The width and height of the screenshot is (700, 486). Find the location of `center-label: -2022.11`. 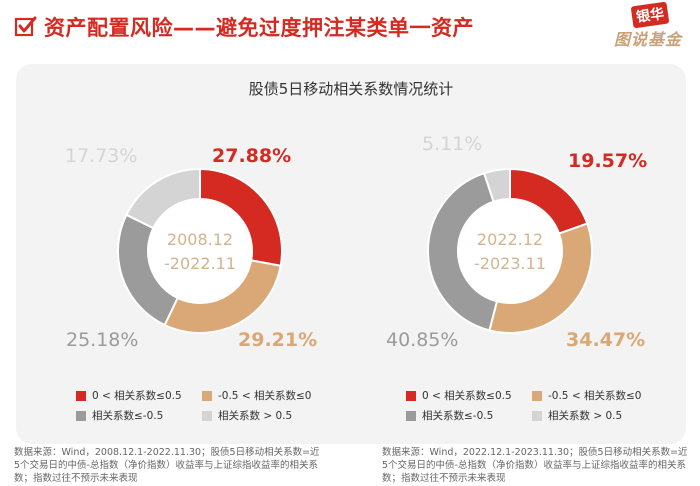

center-label: -2022.11 is located at coordinates (200, 263).